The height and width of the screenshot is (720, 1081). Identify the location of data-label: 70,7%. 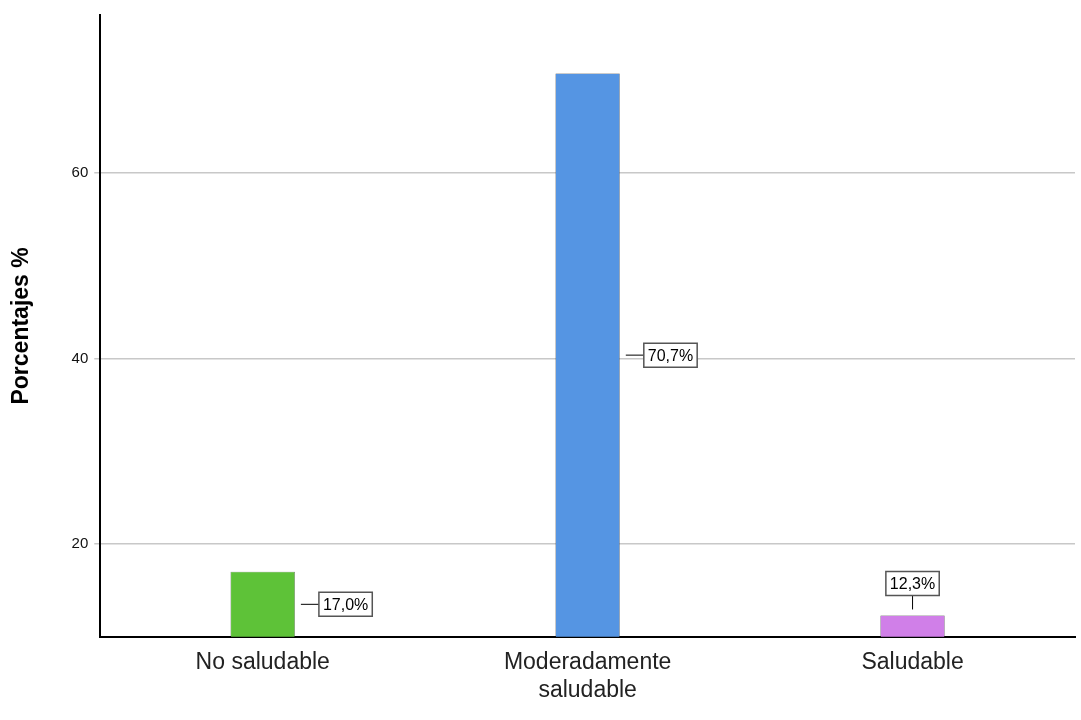
(670, 355).